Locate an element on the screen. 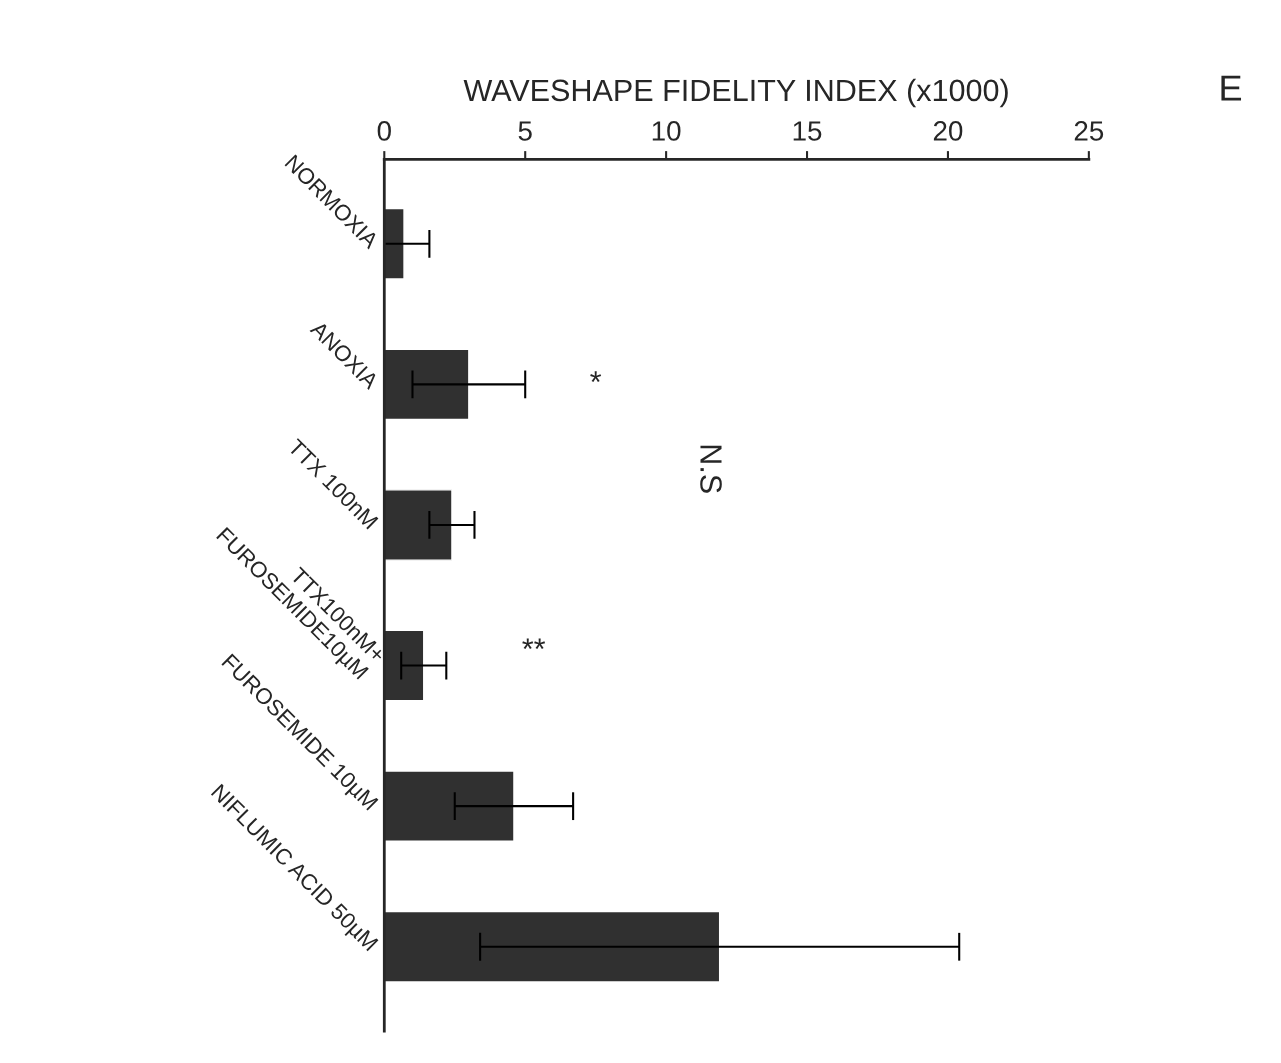 Image resolution: width=1281 pixels, height=1063 pixels. x-tick-label: 20 is located at coordinates (948, 131).